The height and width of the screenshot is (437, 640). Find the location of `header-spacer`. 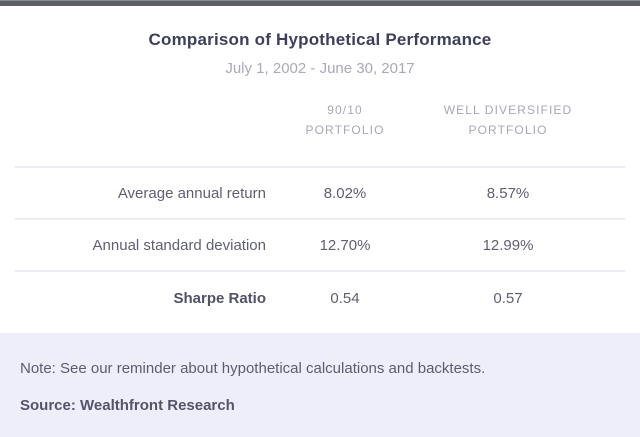

header-spacer is located at coordinates (147, 120).